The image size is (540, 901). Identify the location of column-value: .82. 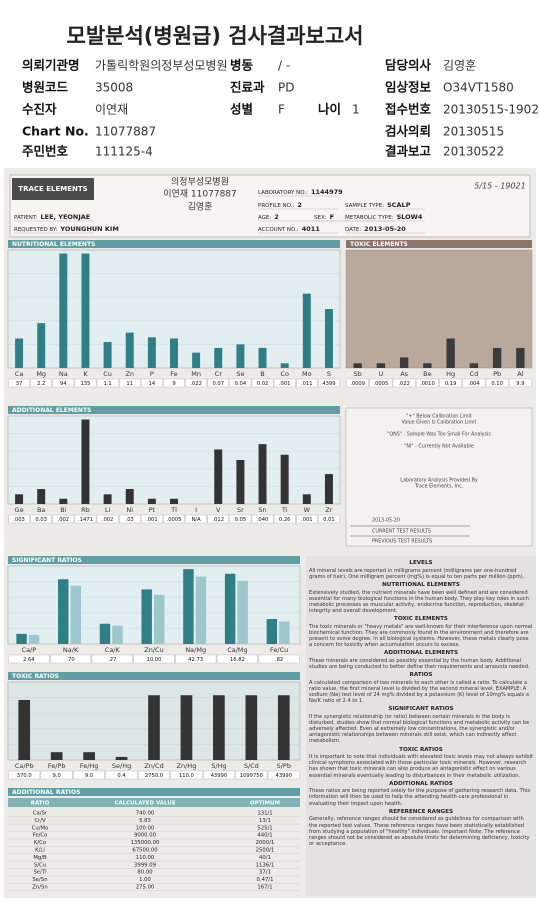
(279, 660).